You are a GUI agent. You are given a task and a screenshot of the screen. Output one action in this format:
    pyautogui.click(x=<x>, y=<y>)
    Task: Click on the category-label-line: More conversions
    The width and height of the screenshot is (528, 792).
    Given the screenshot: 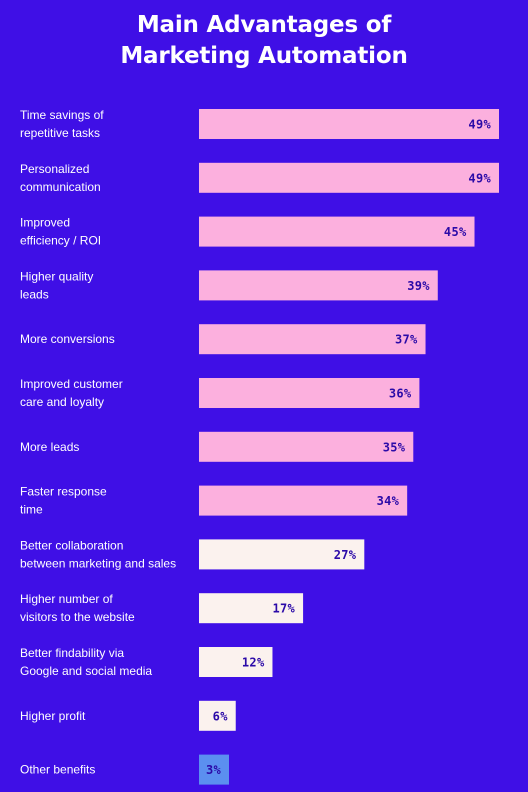 What is the action you would take?
    pyautogui.click(x=67, y=339)
    